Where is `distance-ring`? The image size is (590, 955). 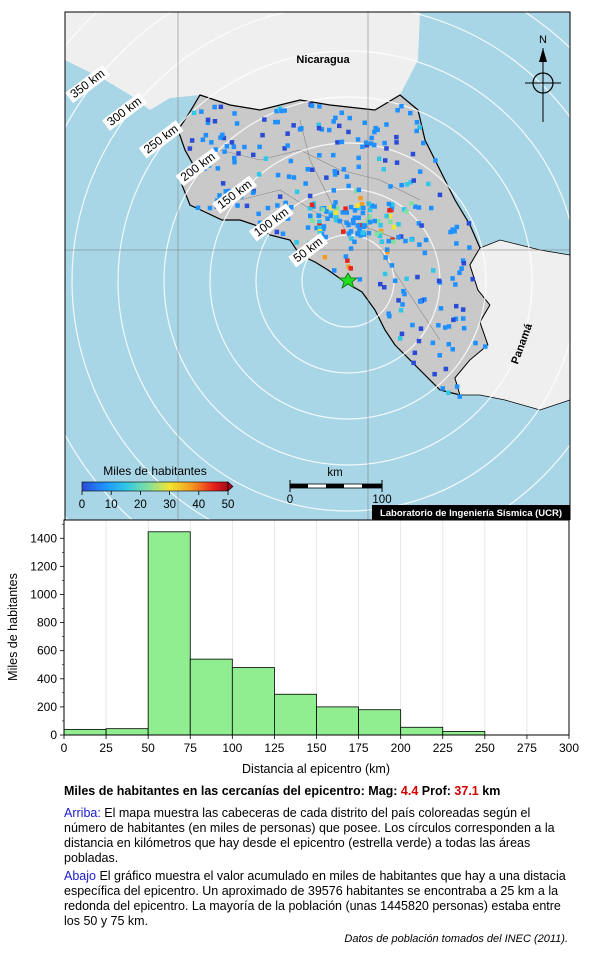 distance-ring is located at coordinates (348, 281).